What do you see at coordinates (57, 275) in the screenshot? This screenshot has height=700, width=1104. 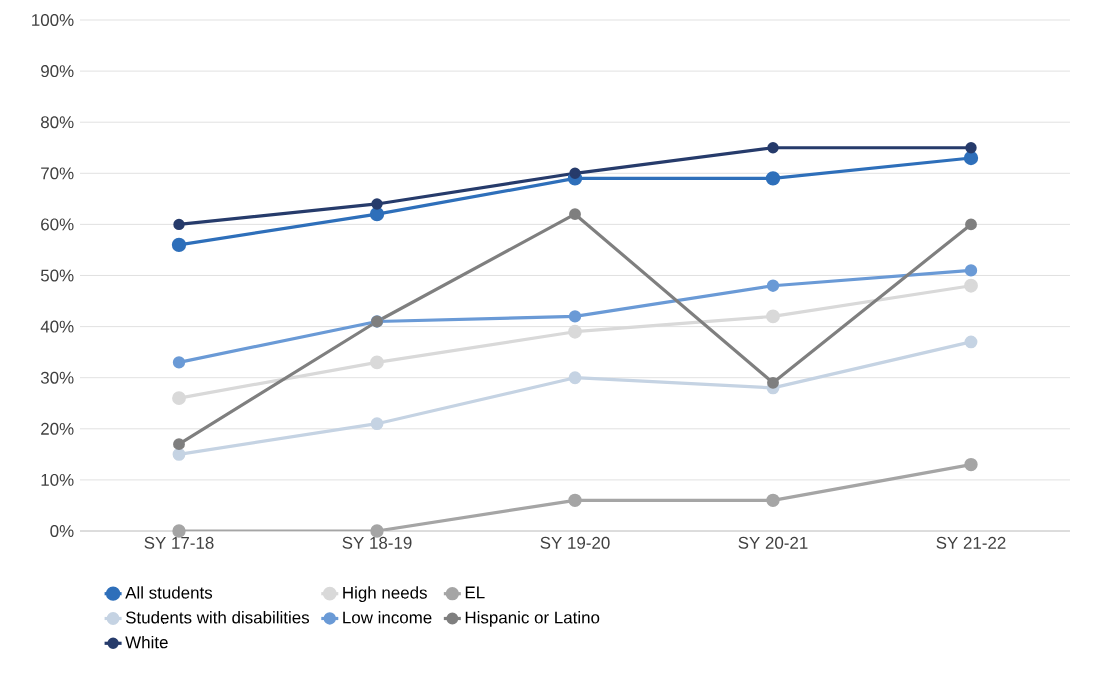 I see `y-tick-label: 50%` at bounding box center [57, 275].